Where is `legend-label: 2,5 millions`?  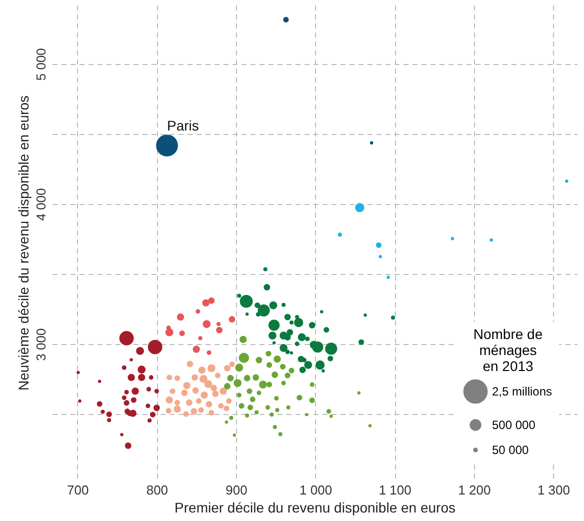
legend-label: 2,5 millions is located at coordinates (522, 391).